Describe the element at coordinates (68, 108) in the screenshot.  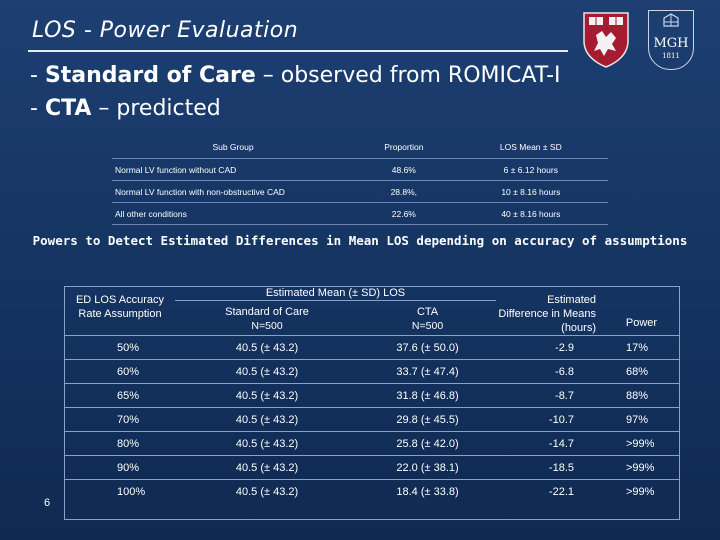
I see `bullet-bold-text: CTA` at that location.